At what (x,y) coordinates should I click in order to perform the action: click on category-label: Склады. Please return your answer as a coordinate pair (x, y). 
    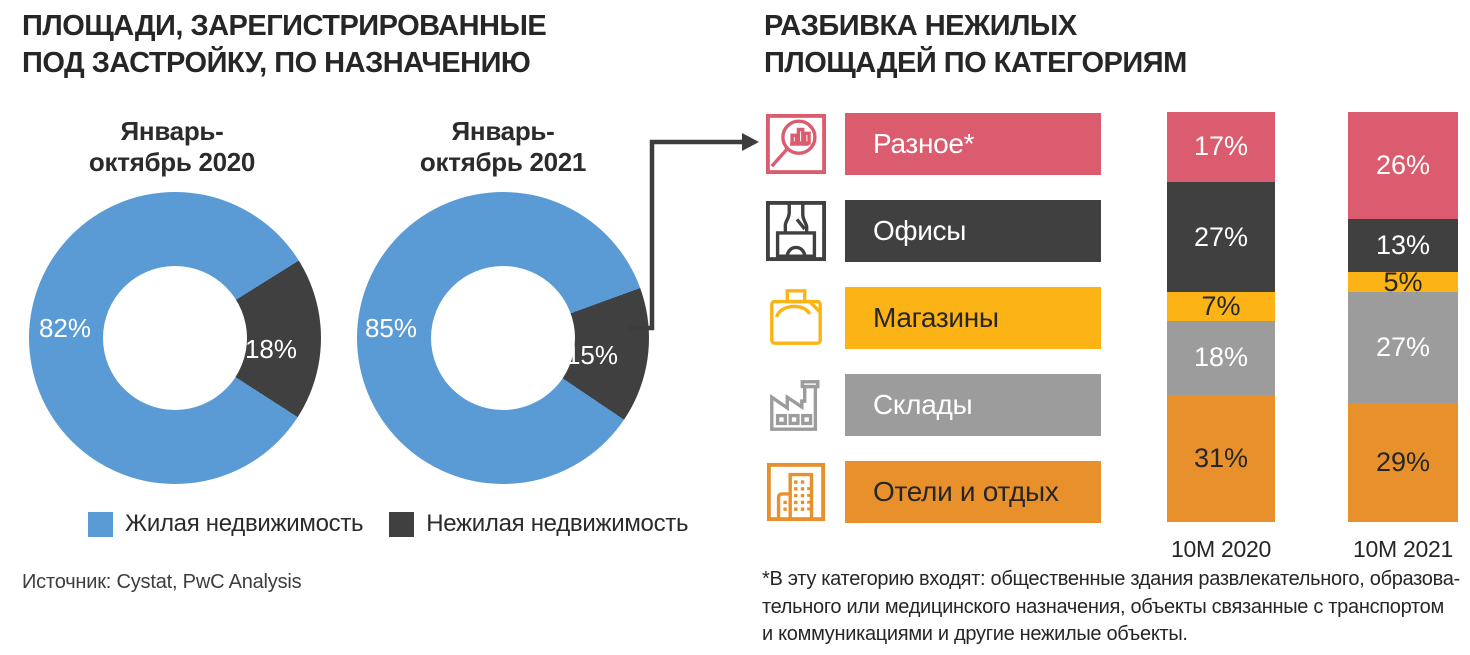
    Looking at the image, I should click on (973, 405).